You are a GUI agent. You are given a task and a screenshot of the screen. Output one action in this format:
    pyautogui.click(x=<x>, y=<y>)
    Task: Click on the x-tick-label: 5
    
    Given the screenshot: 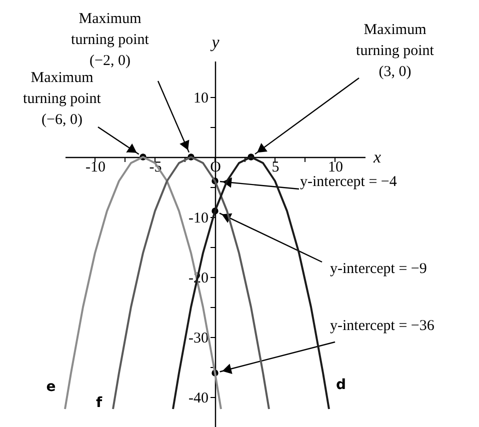 What is the action you would take?
    pyautogui.click(x=276, y=168)
    